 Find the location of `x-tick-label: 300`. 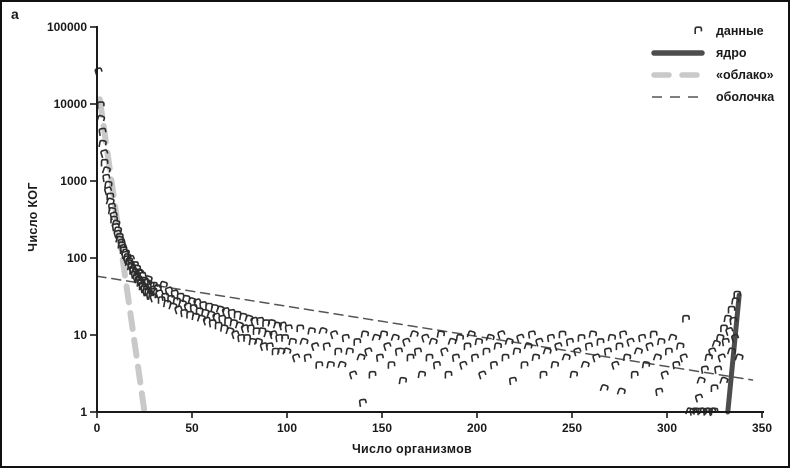

x-tick-label: 300 is located at coordinates (667, 428).